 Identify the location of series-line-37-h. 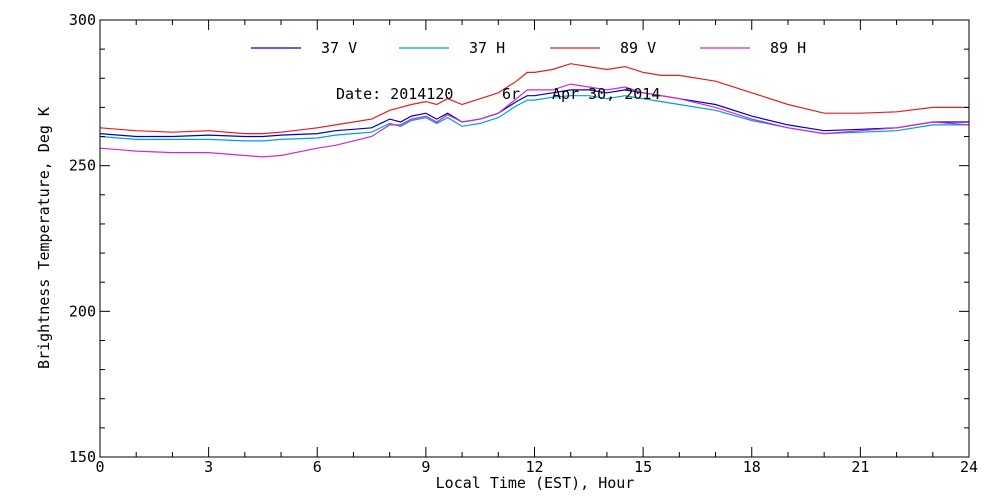
(534, 118).